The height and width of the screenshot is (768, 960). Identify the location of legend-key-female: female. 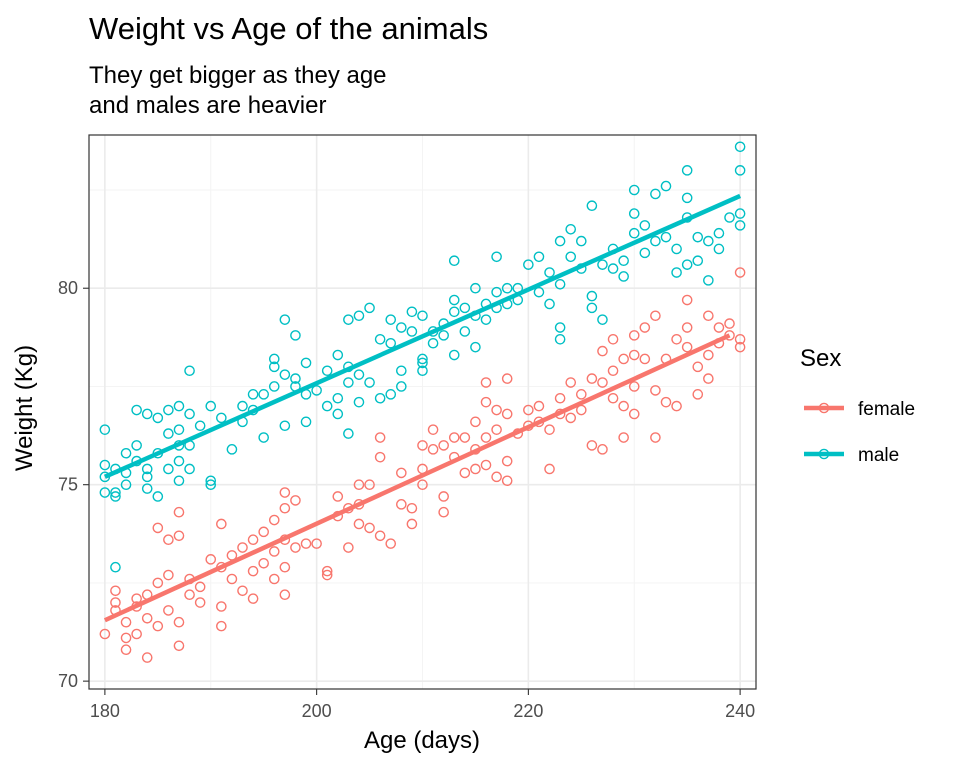
(859, 409).